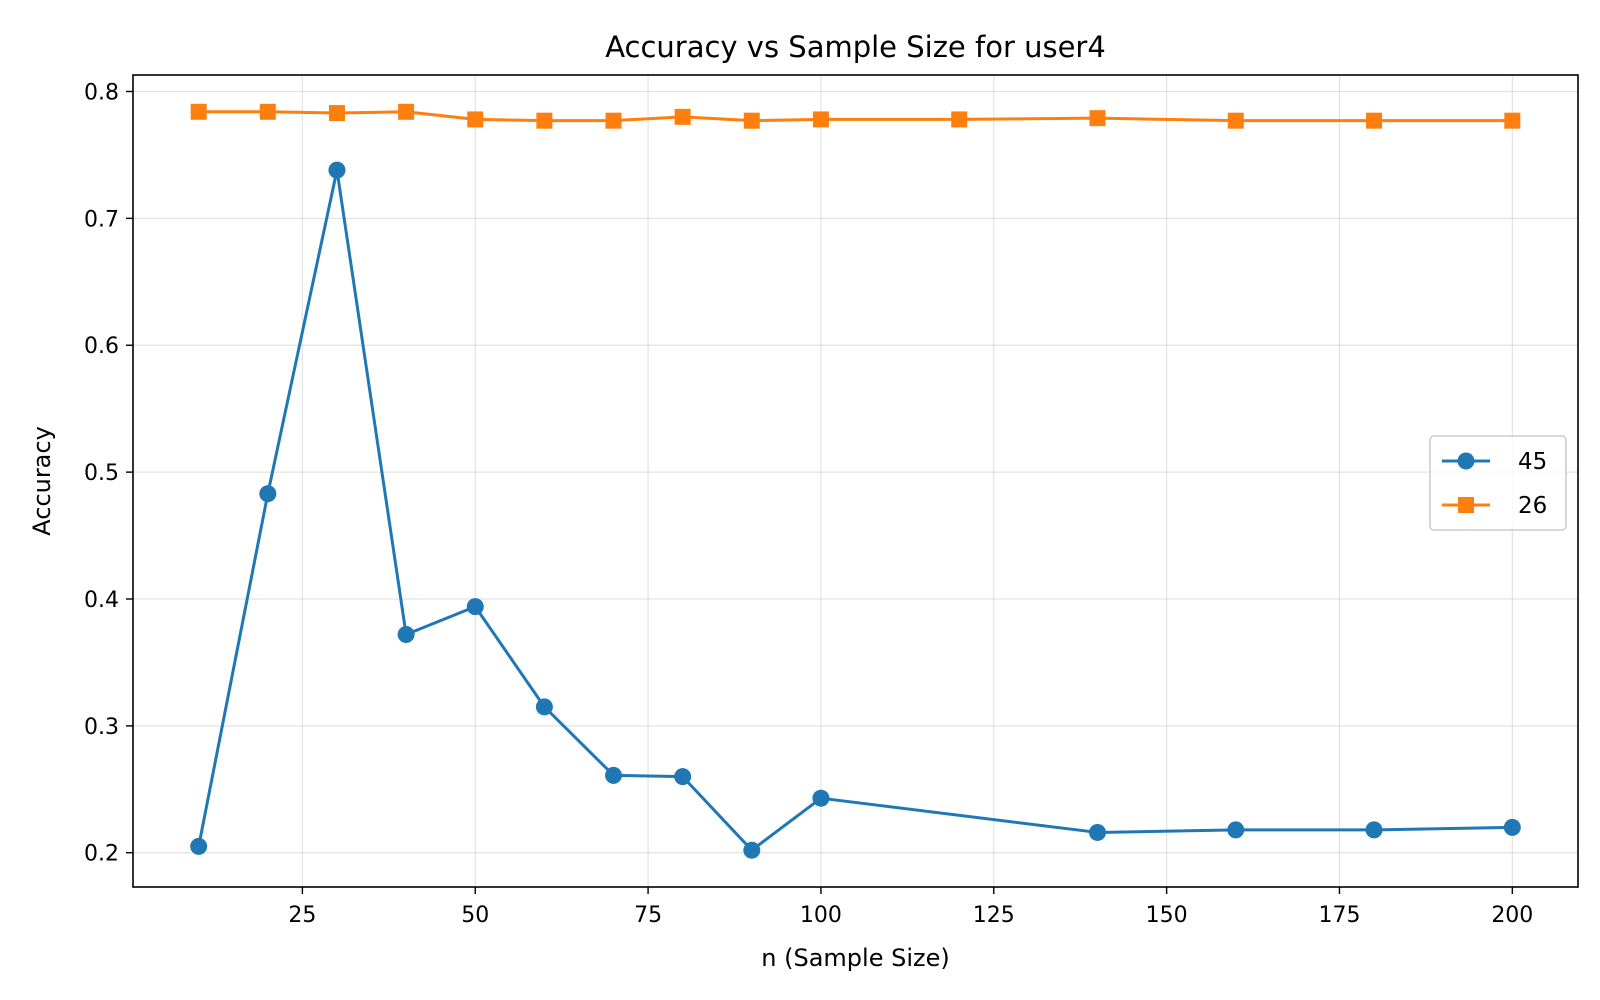 Image resolution: width=1600 pixels, height=1000 pixels. I want to click on x-tick-label: 150, so click(1167, 915).